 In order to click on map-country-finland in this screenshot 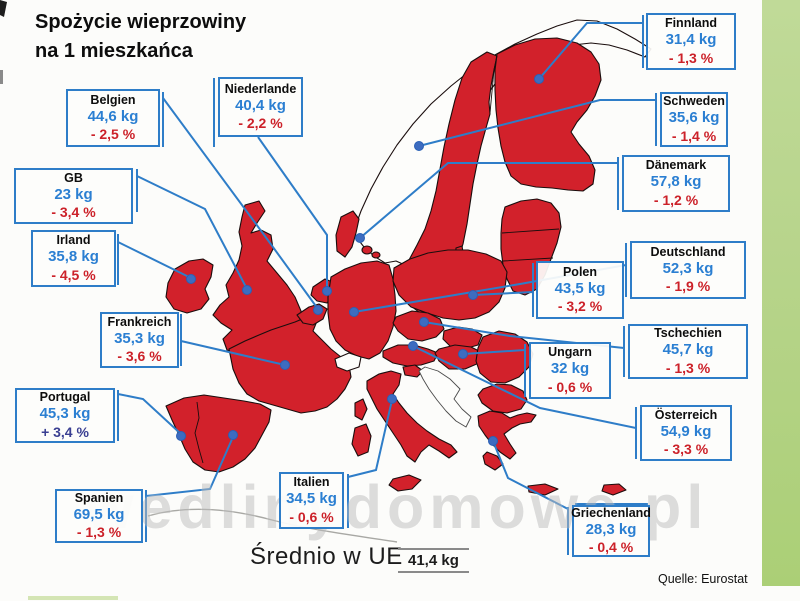, I will do `click(548, 114)`.